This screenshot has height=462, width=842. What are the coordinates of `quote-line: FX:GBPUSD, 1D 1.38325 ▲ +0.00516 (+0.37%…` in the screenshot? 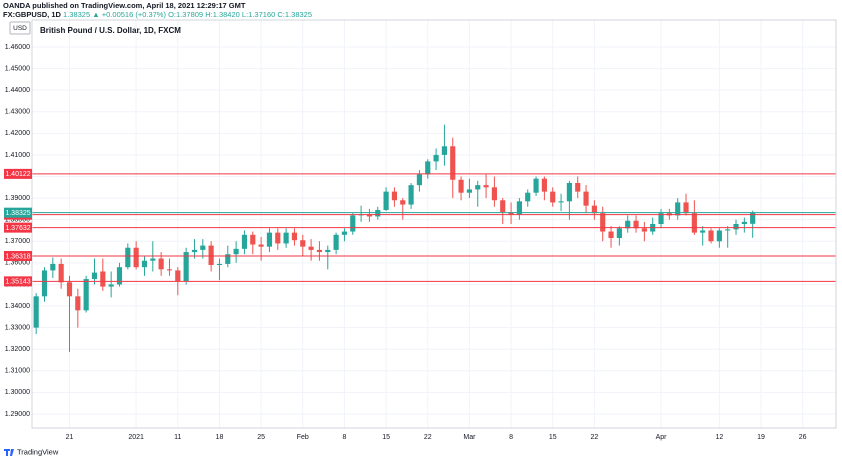 It's located at (157, 14).